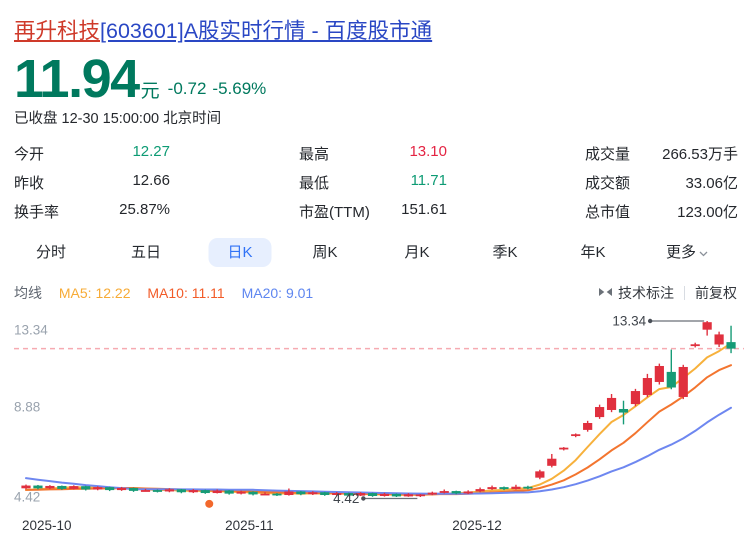  What do you see at coordinates (646, 293) in the screenshot?
I see `tech-annotation-button: 技术标注` at bounding box center [646, 293].